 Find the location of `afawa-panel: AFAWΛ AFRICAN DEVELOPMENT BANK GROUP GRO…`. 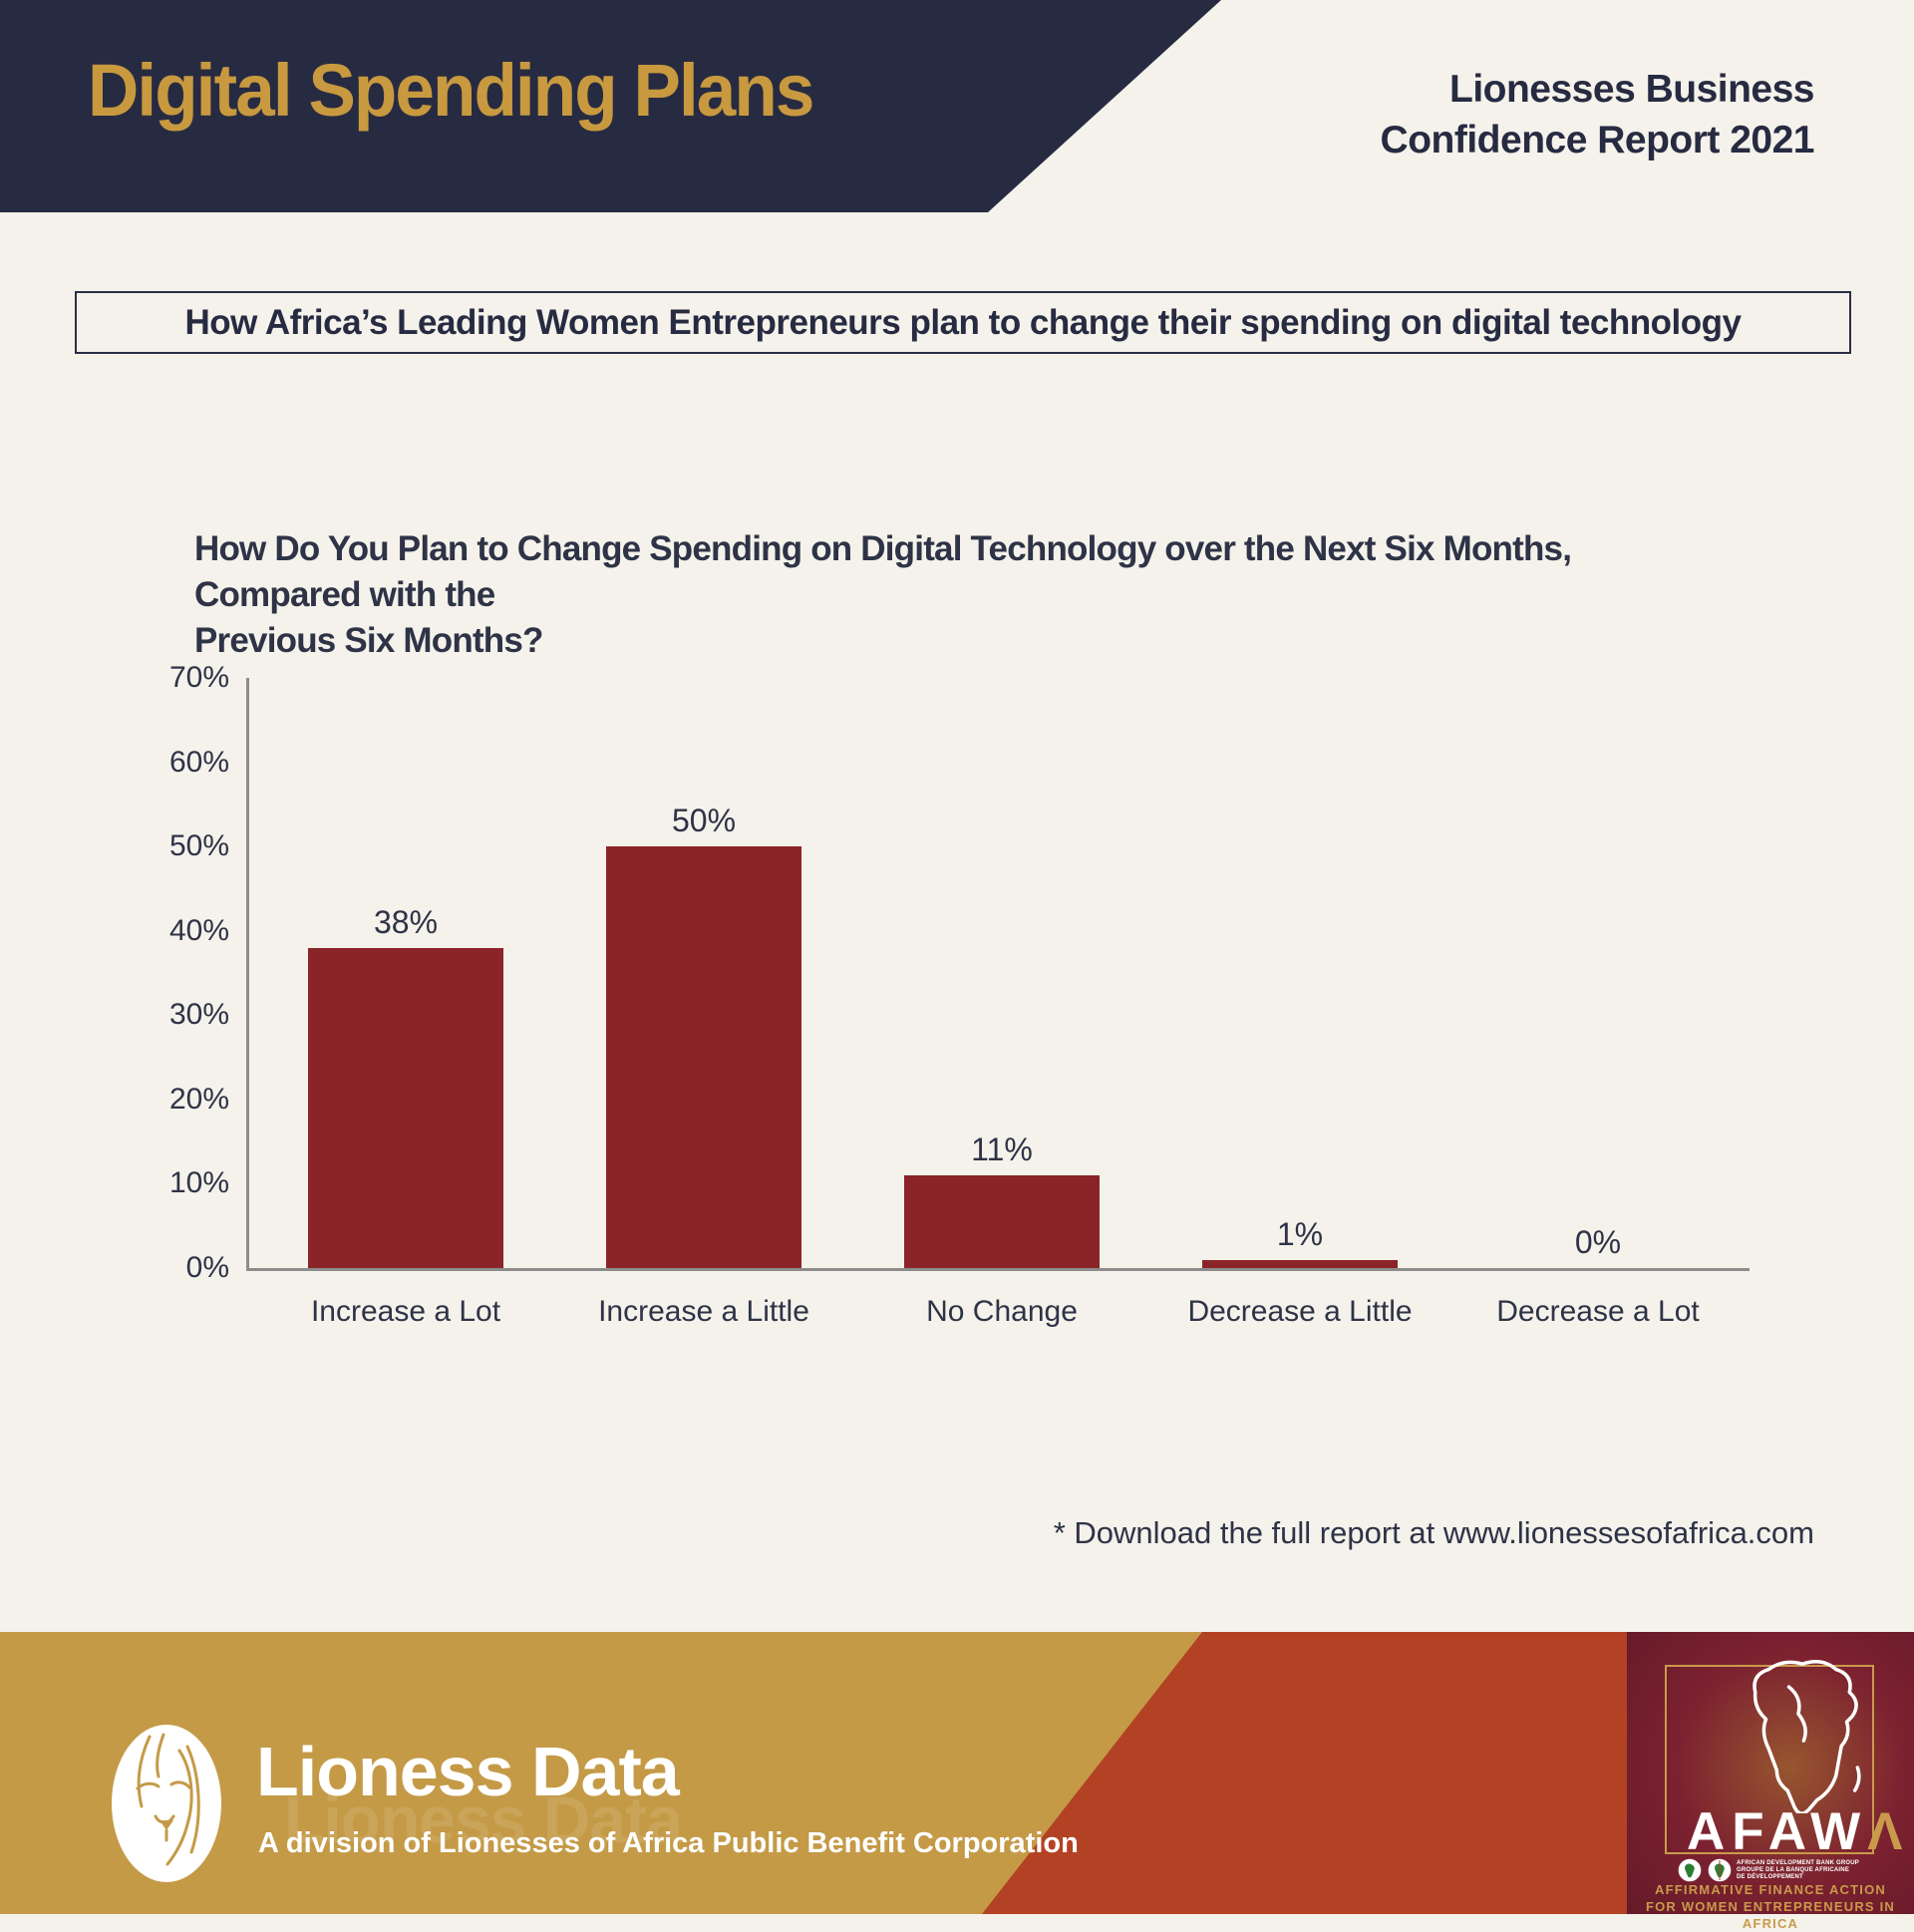

afawa-panel: AFAWΛ AFRICAN DEVELOPMENT BANK GROUP GRO… is located at coordinates (1770, 1781).